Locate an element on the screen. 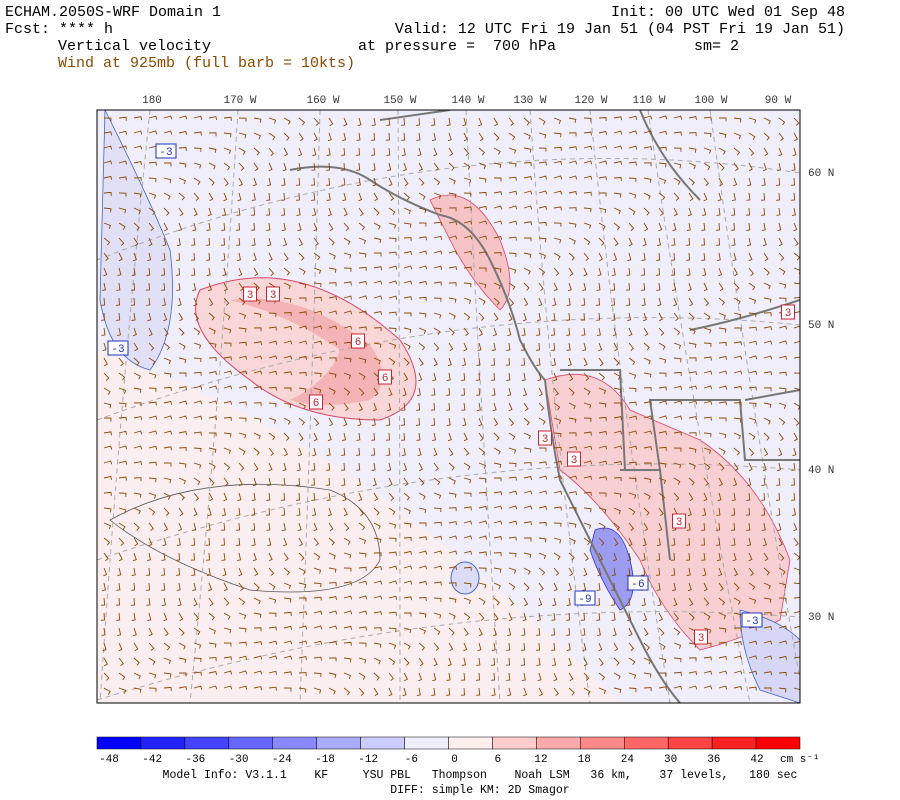  longitude-label: 170 W is located at coordinates (239, 101).